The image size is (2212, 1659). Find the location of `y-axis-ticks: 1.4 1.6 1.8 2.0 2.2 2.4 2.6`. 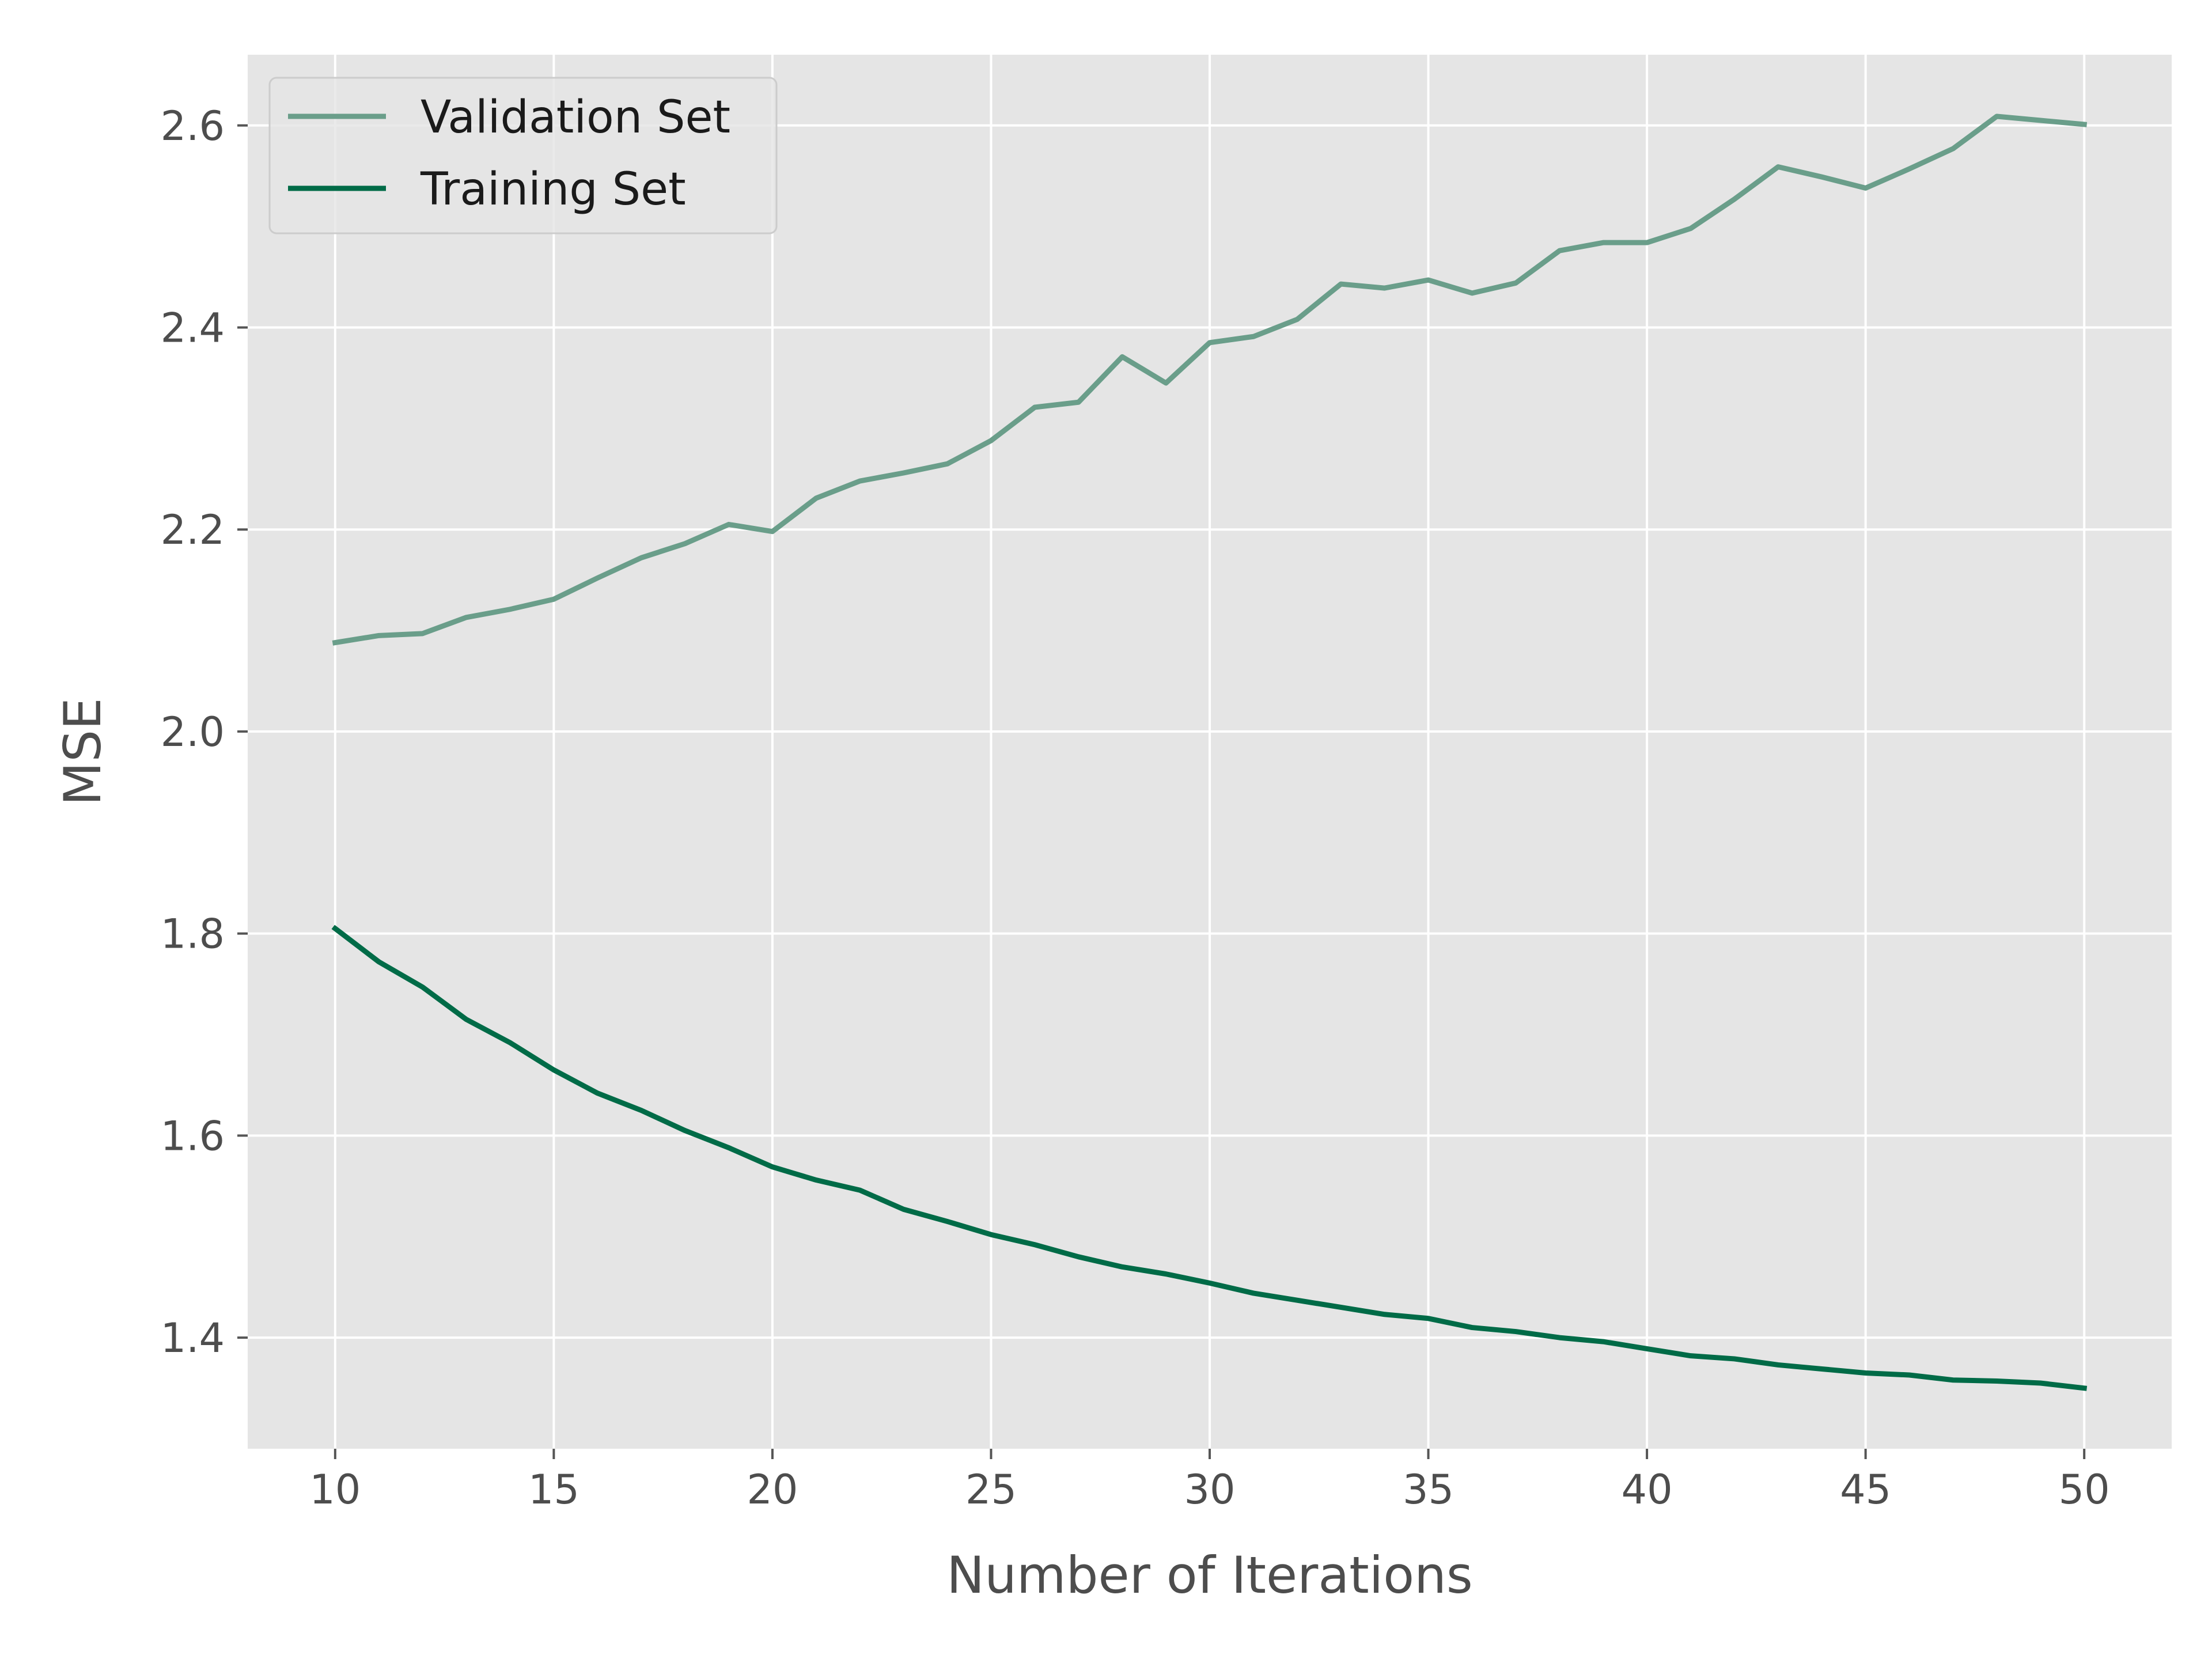

y-axis-ticks: 1.4 1.6 1.8 2.0 2.2 2.4 2.6 is located at coordinates (204, 732).